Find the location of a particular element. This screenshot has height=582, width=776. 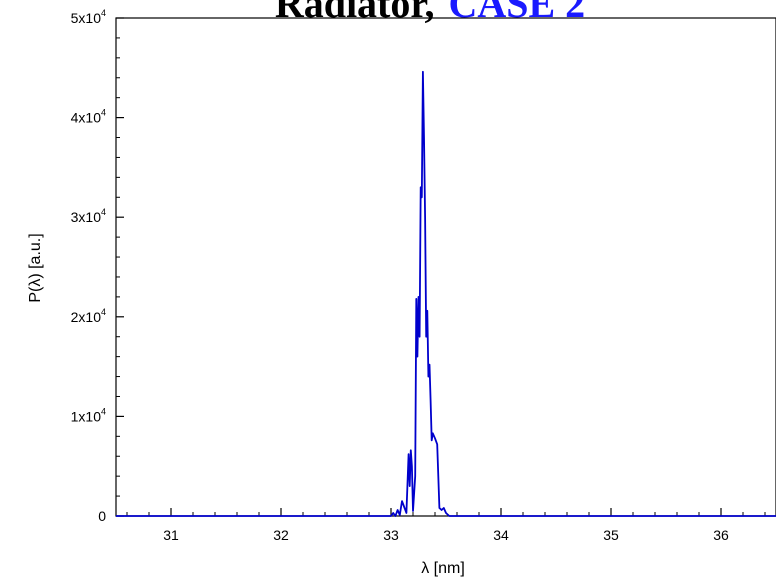

y-axis-label: P(λ) [a.u.] is located at coordinates (35, 267).